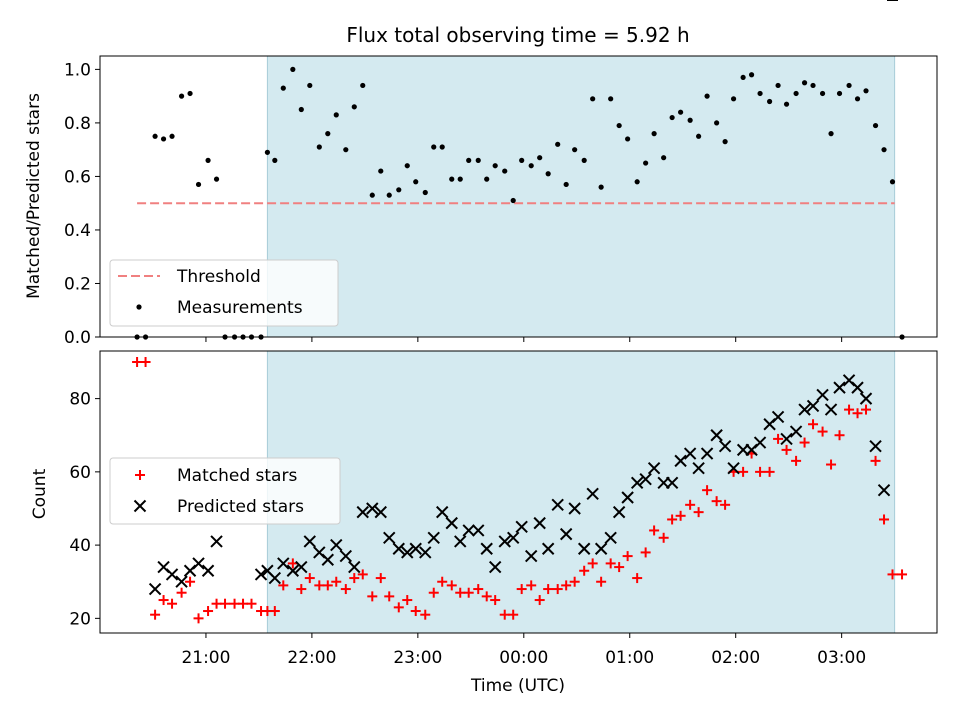  What do you see at coordinates (523, 658) in the screenshot?
I see `x-tick-label: 00:00` at bounding box center [523, 658].